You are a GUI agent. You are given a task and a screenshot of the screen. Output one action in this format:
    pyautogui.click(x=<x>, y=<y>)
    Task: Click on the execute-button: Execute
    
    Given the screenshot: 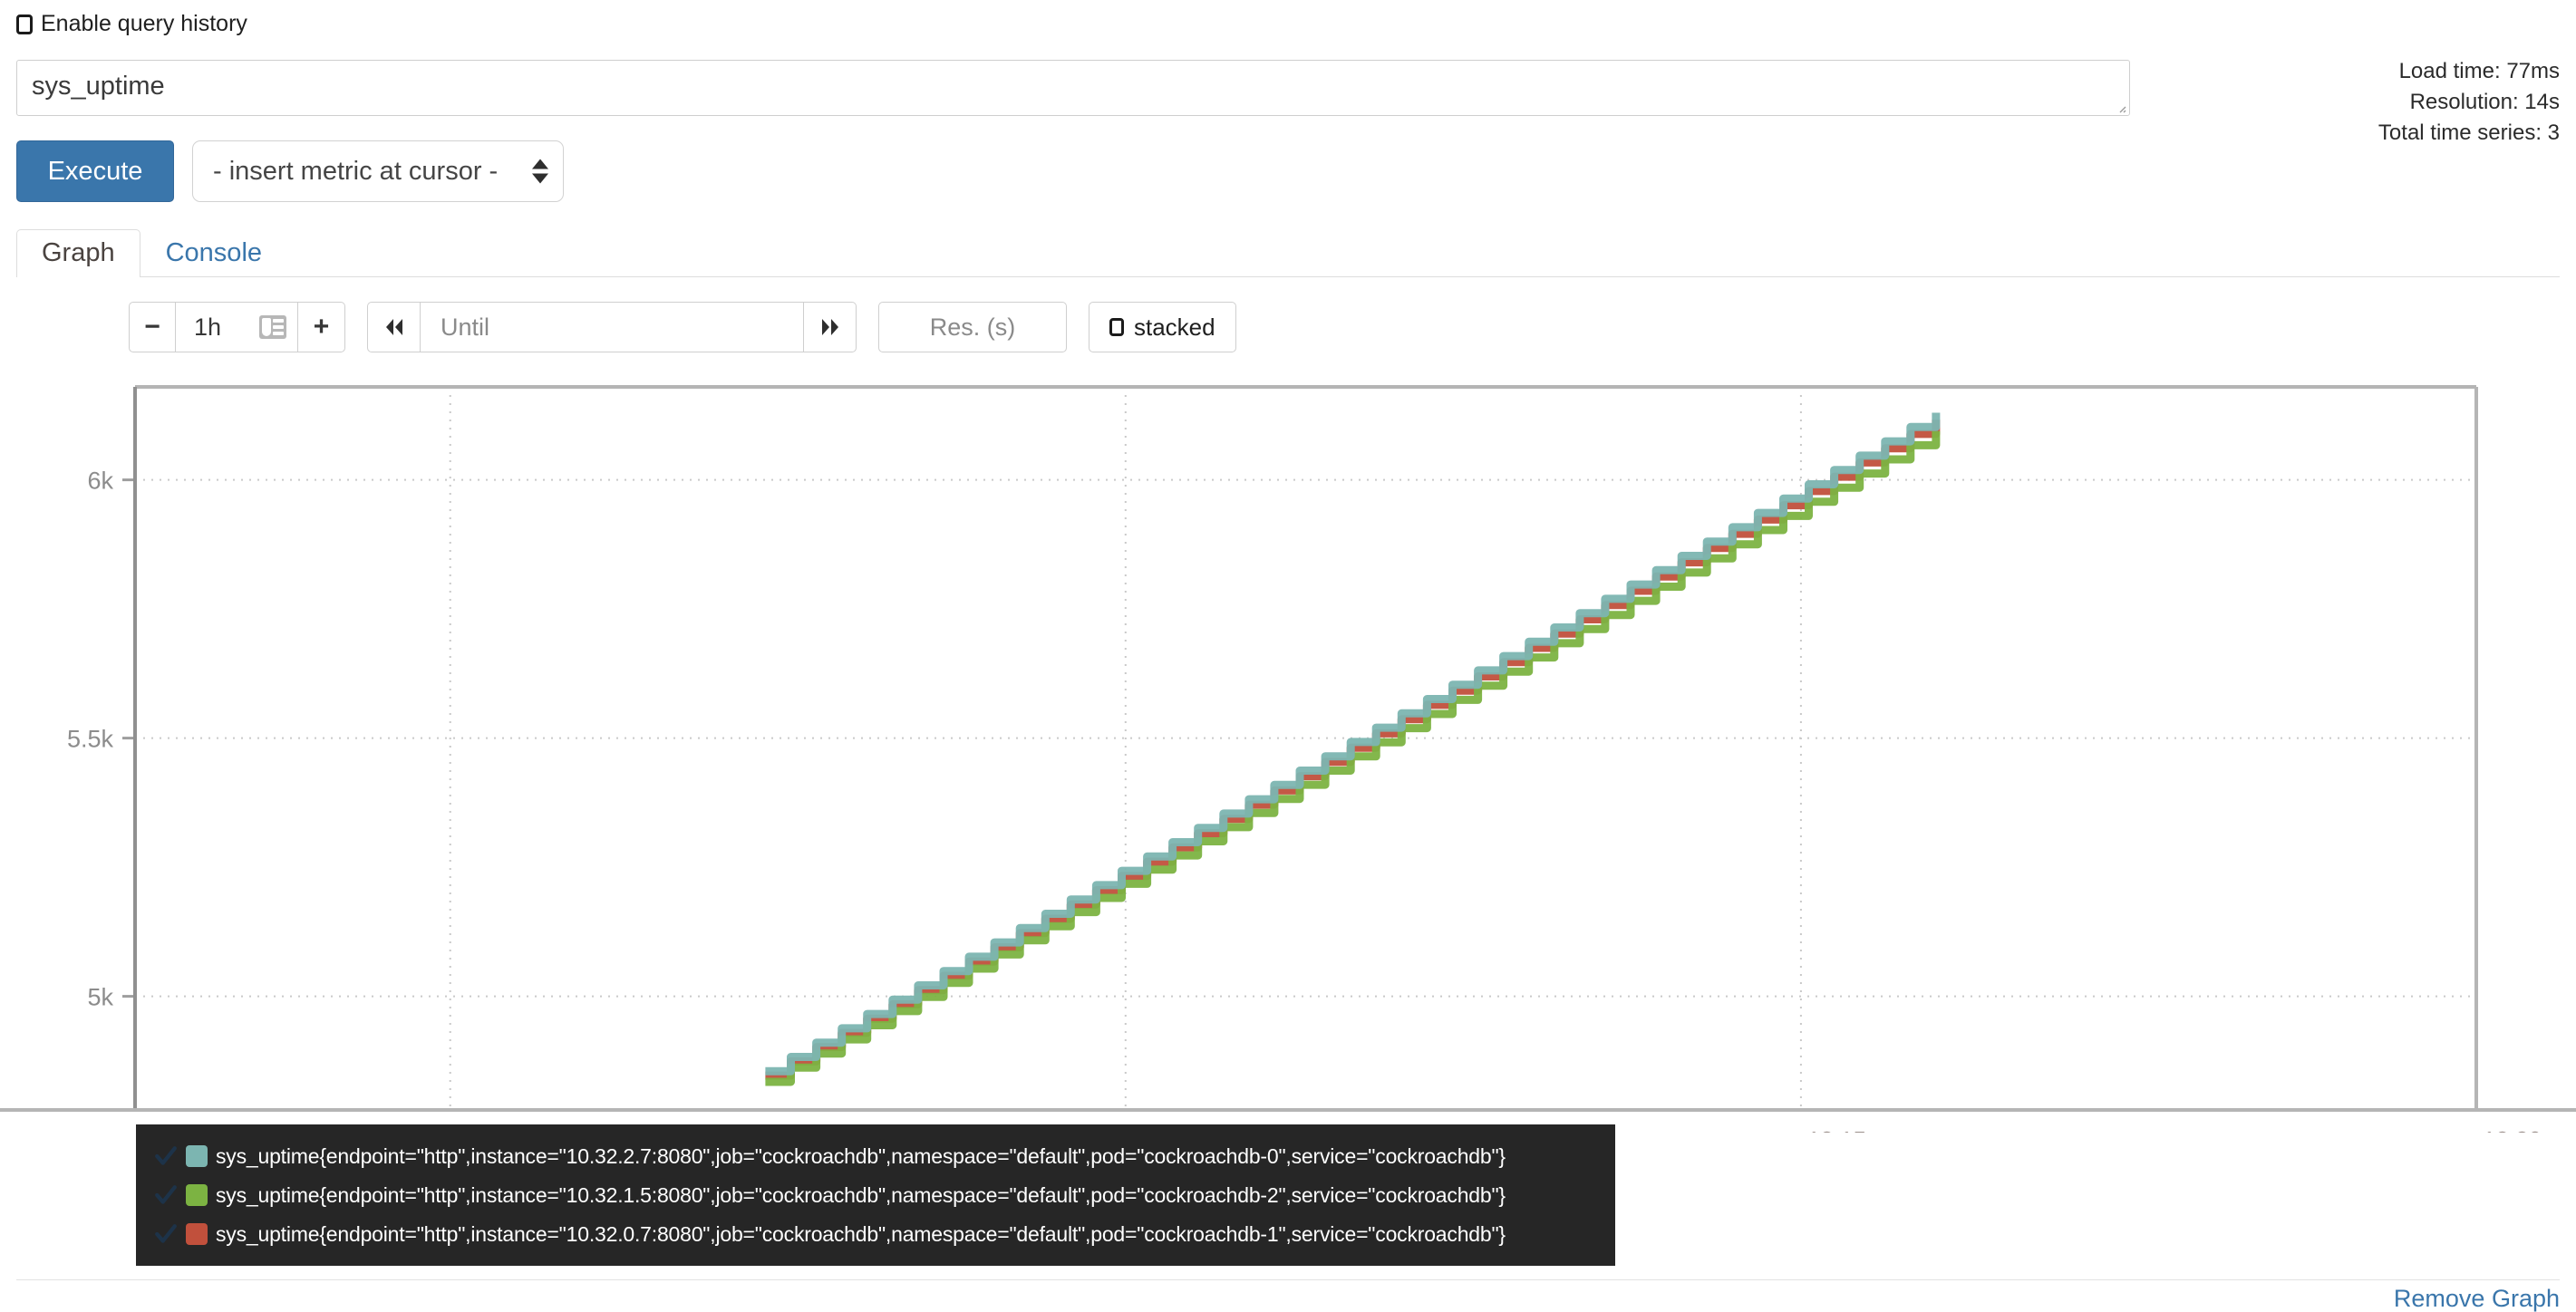 What is the action you would take?
    pyautogui.click(x=95, y=171)
    